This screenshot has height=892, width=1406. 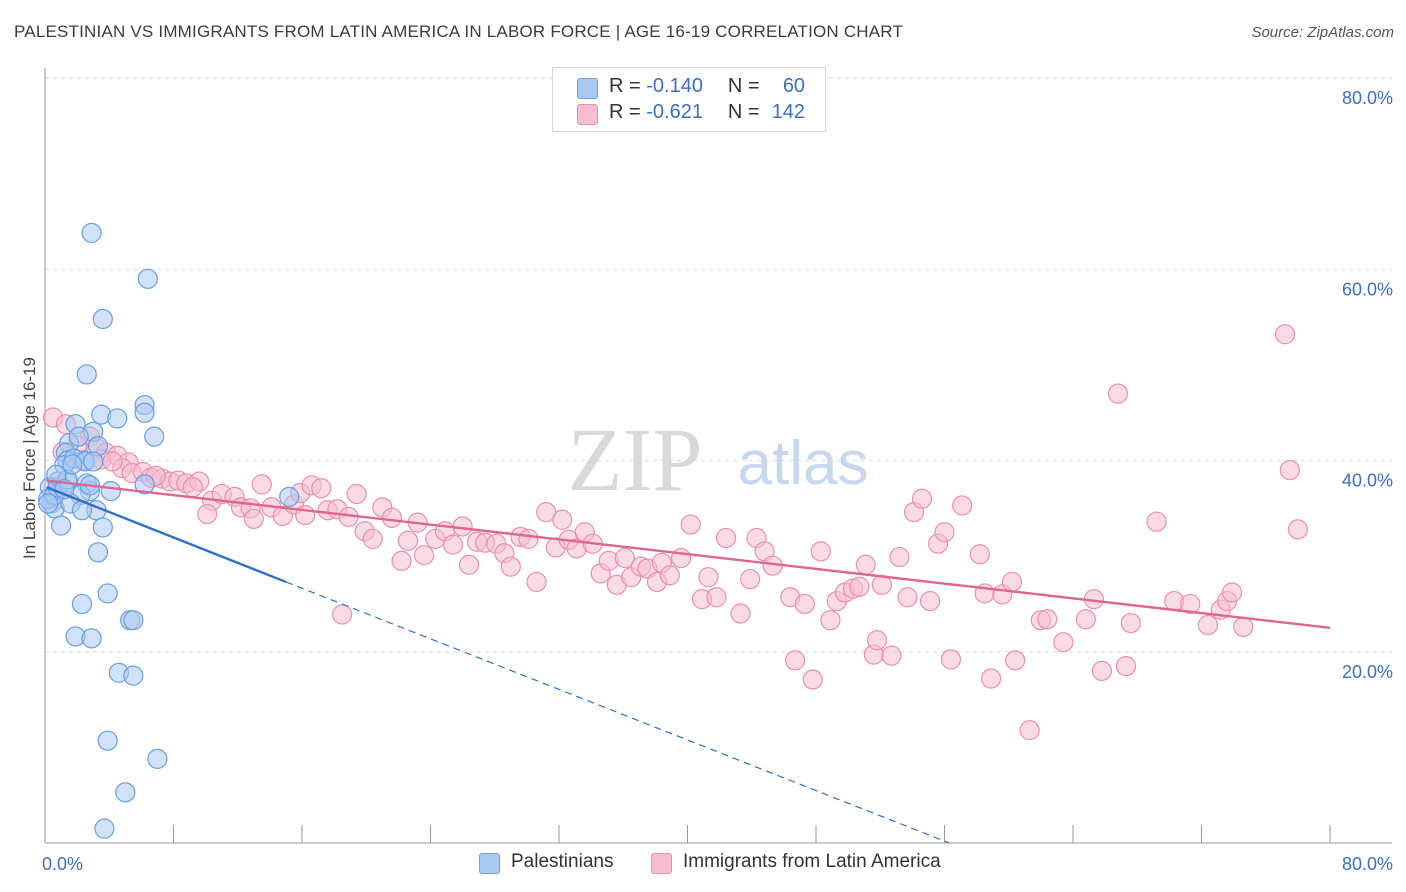 What do you see at coordinates (62, 864) in the screenshot?
I see `x-tick-label: 0.0%` at bounding box center [62, 864].